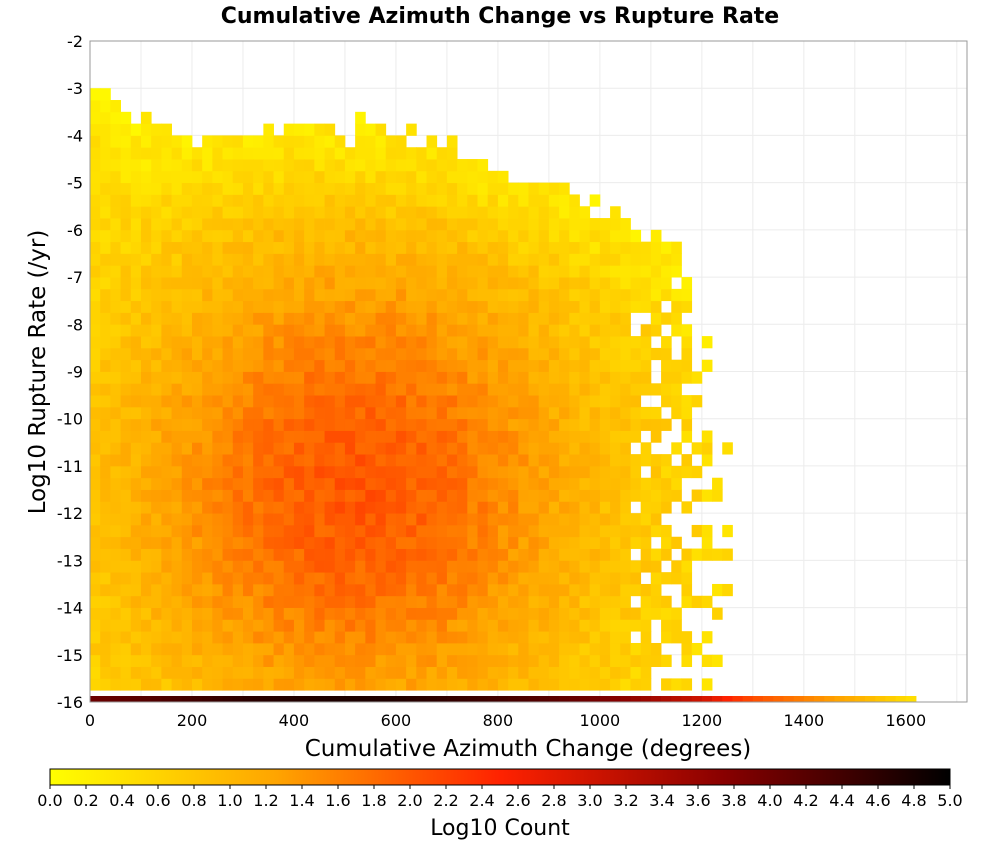 The width and height of the screenshot is (1000, 850). What do you see at coordinates (949, 800) in the screenshot?
I see `colorbar-tick-label: 5.0` at bounding box center [949, 800].